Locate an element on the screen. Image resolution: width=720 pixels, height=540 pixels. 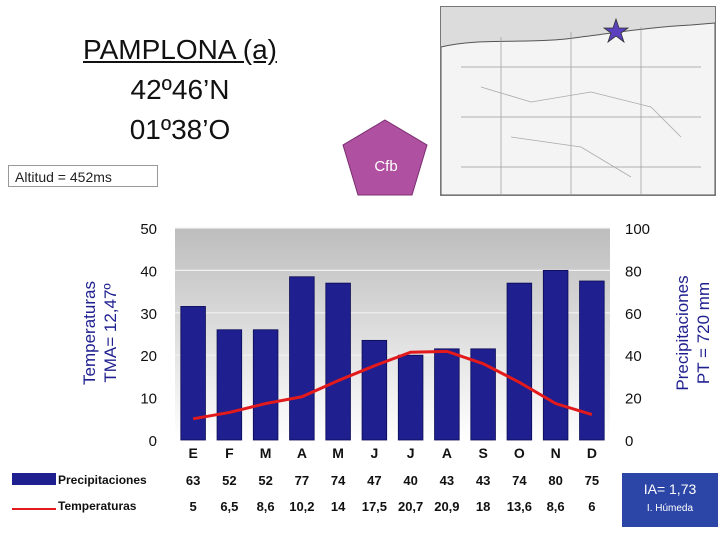
temperature-value: 13,6 is located at coordinates (519, 506).